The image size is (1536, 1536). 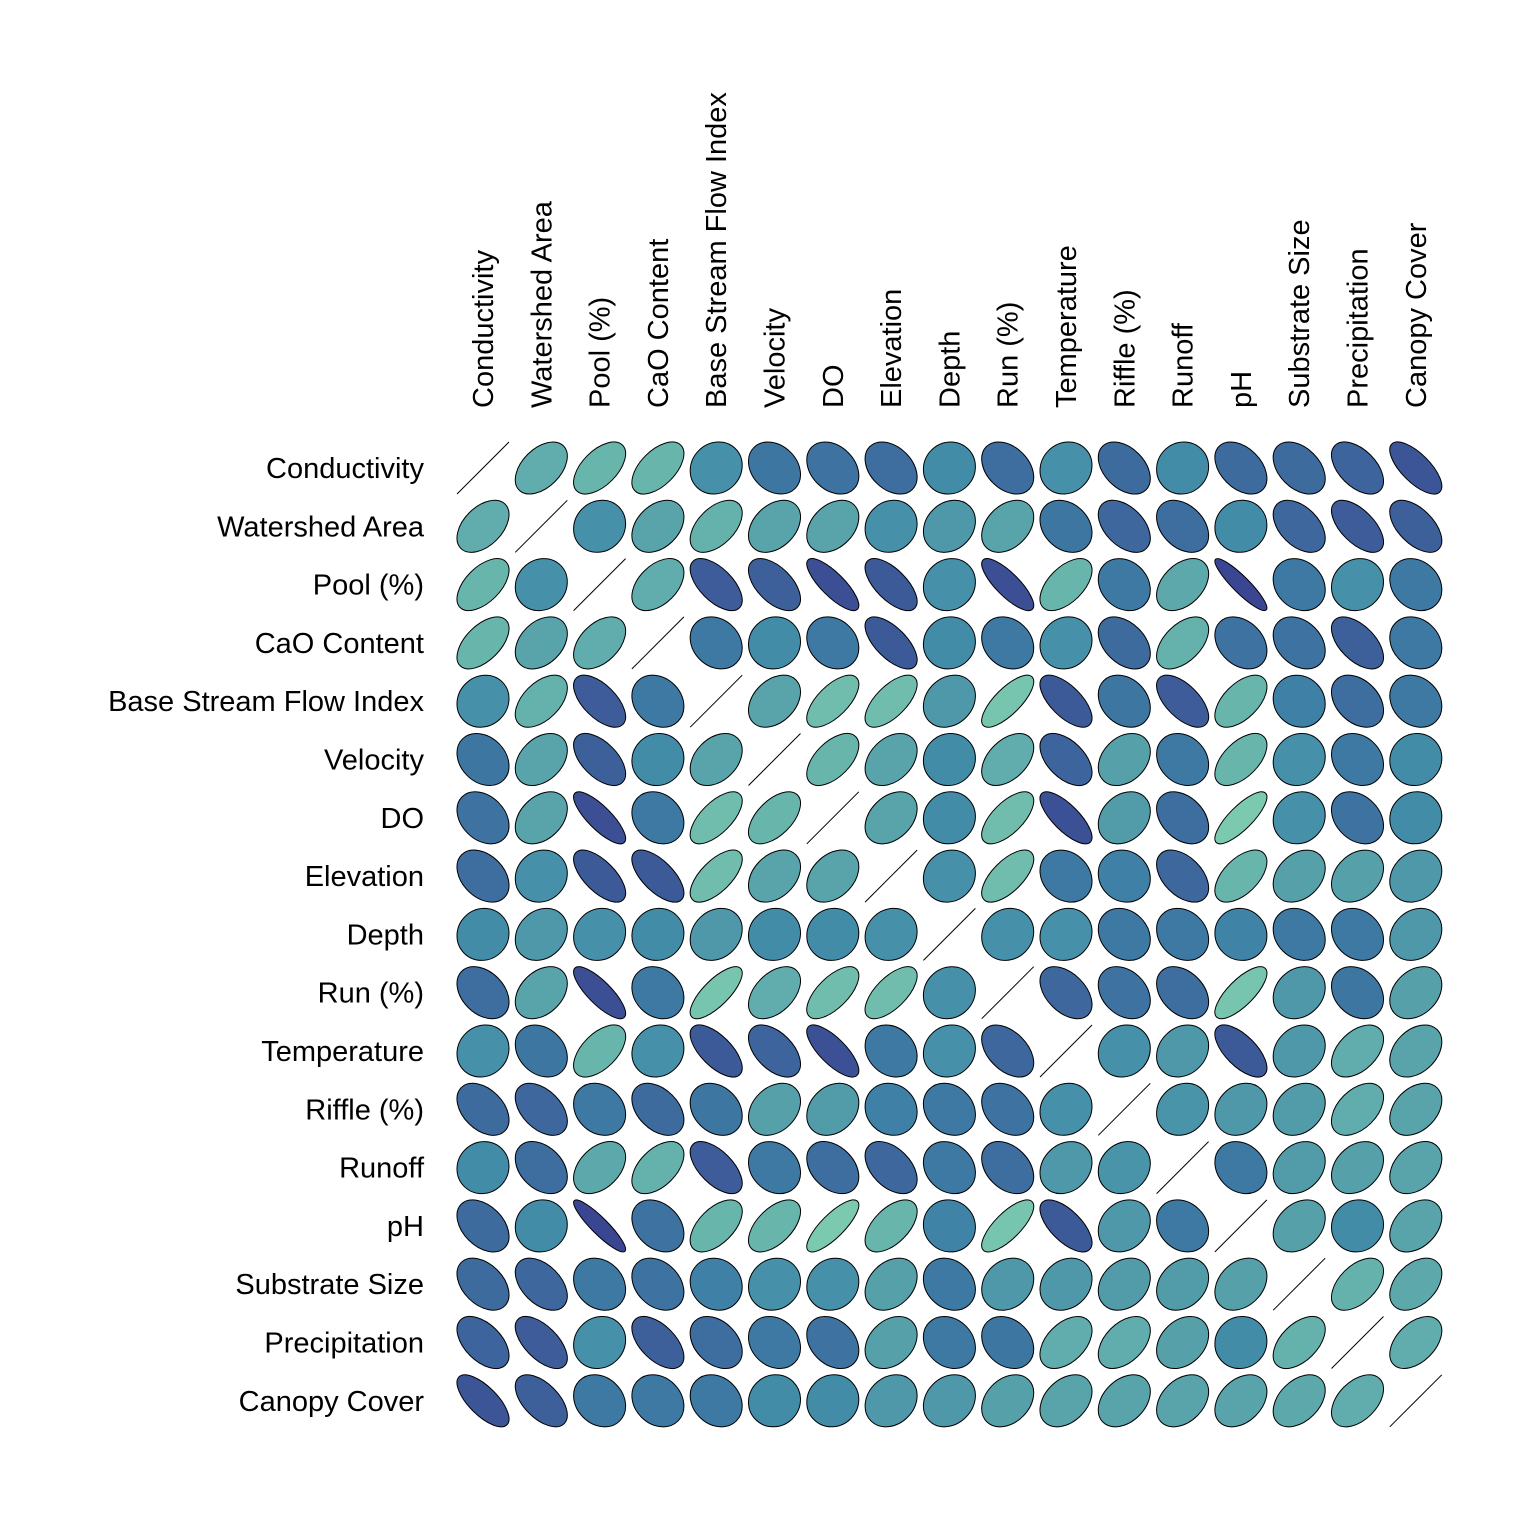 I want to click on row-label: Conductivity, so click(x=345, y=469).